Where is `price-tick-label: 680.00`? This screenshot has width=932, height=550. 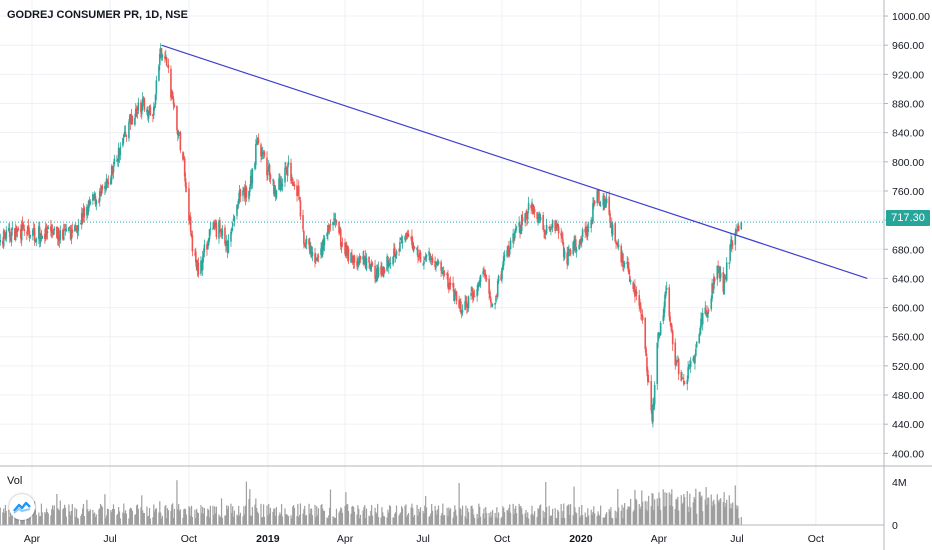 price-tick-label: 680.00 is located at coordinates (908, 250).